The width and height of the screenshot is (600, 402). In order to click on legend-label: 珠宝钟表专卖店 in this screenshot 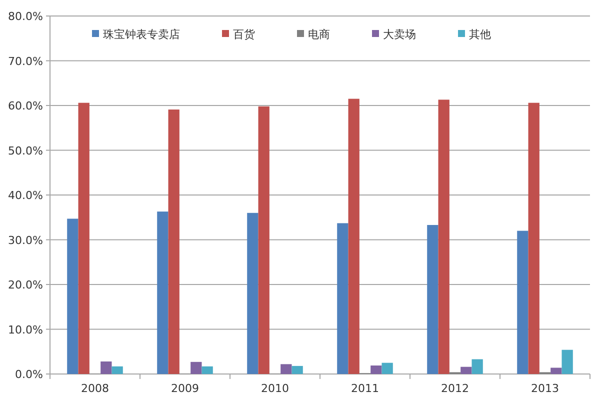, I will do `click(141, 34)`.